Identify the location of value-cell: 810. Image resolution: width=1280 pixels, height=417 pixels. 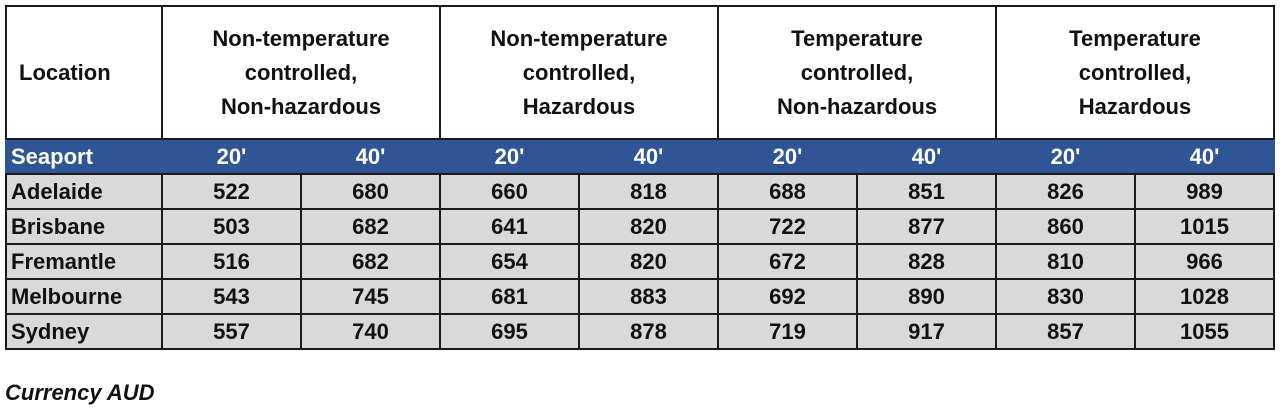
(1065, 261).